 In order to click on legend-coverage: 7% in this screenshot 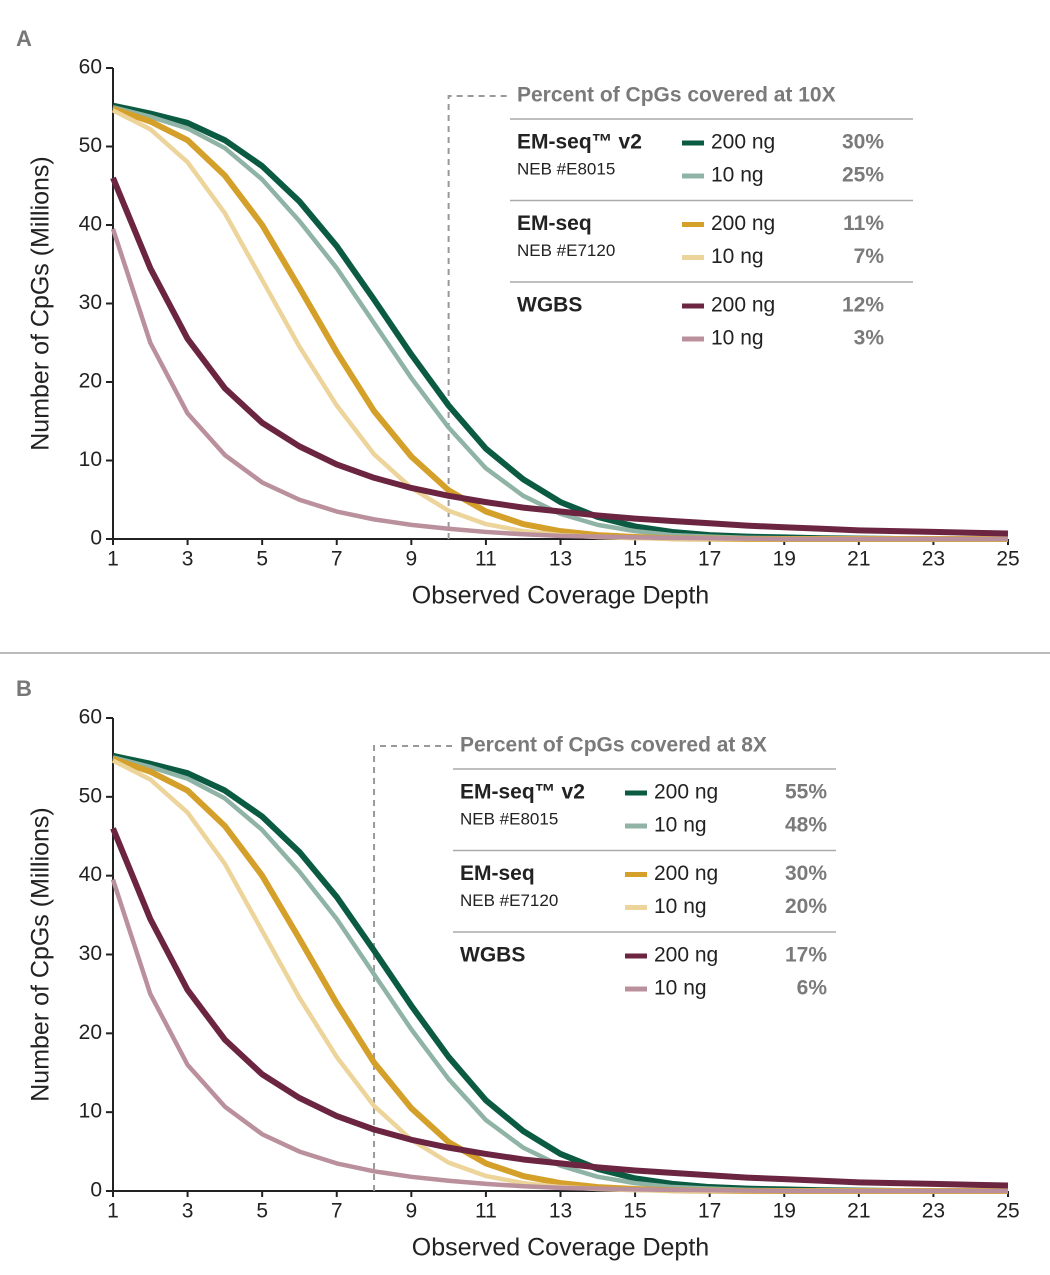, I will do `click(869, 256)`.